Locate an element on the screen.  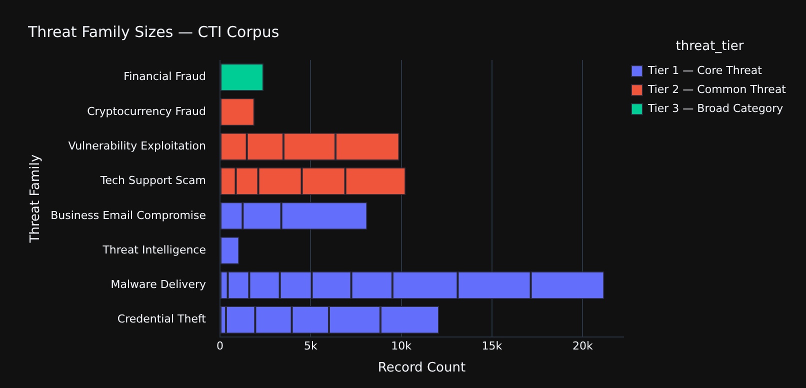
y-axis-title: Threat Family is located at coordinates (36, 199).